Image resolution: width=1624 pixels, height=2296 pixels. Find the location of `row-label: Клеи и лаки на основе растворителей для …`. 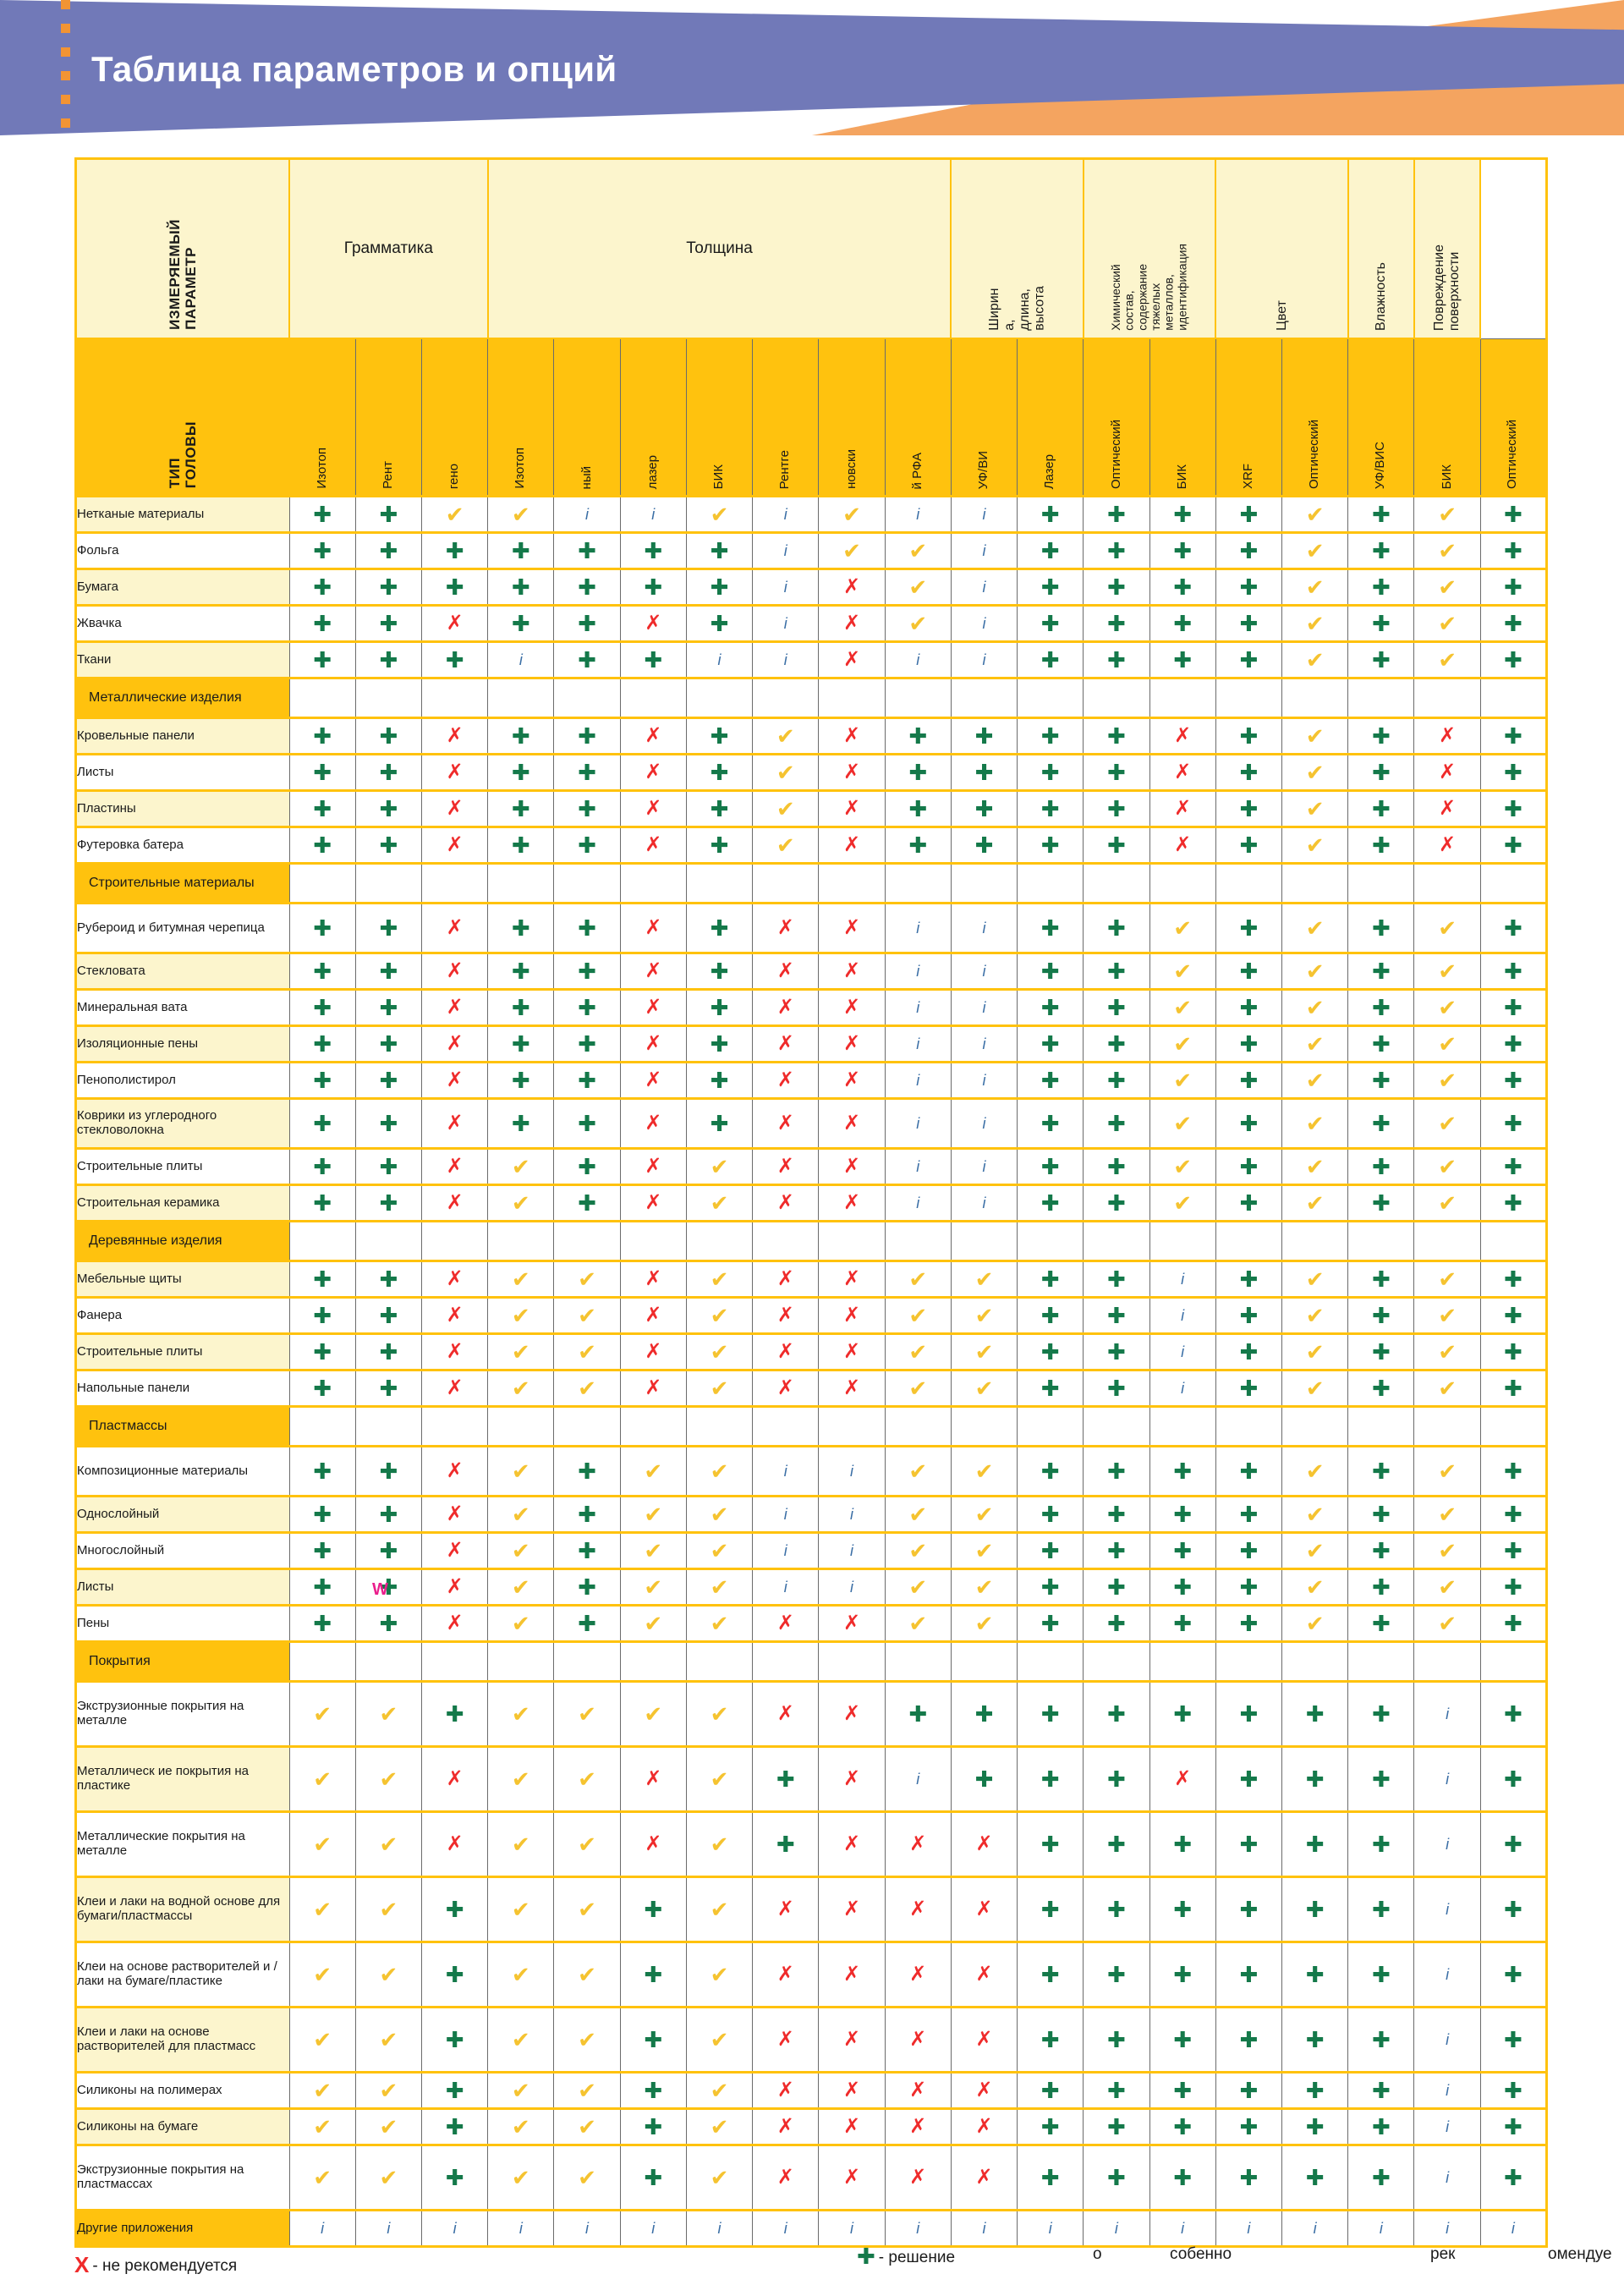

row-label: Клеи и лаки на основе растворителей для … is located at coordinates (182, 2039).